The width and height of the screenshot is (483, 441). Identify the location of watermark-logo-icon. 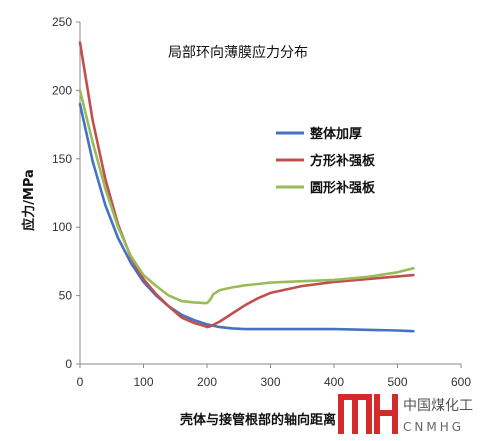
(368, 414).